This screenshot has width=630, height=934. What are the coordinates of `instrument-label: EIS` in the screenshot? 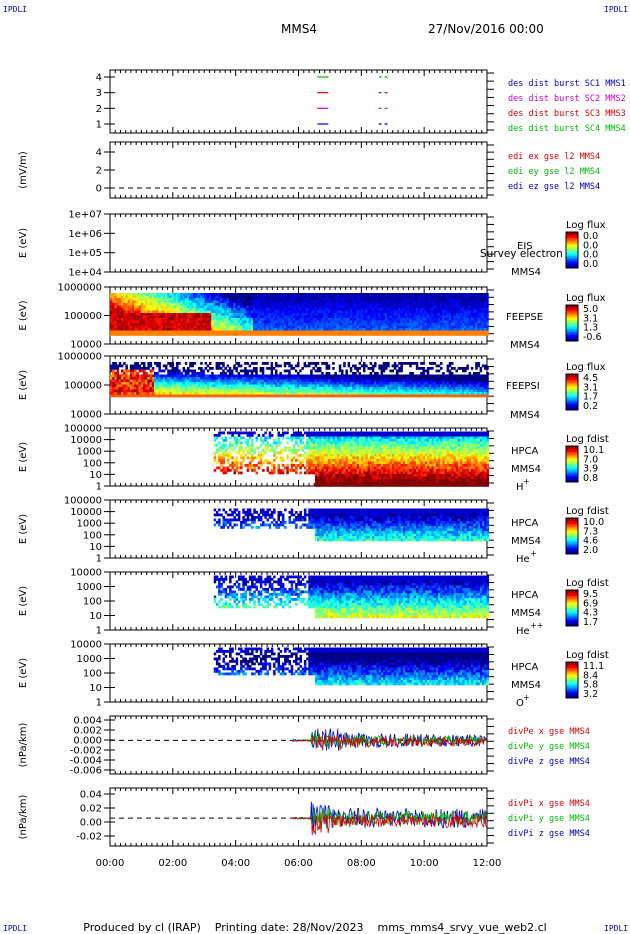 It's located at (525, 246).